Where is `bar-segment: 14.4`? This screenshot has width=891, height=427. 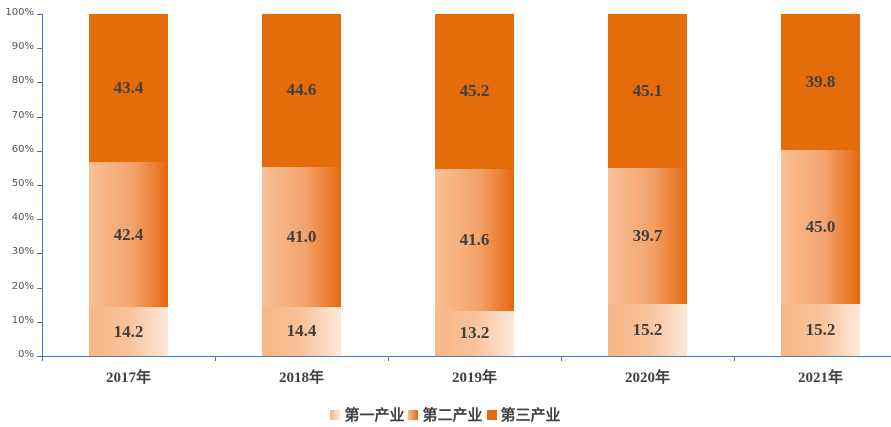 bar-segment: 14.4 is located at coordinates (301, 331).